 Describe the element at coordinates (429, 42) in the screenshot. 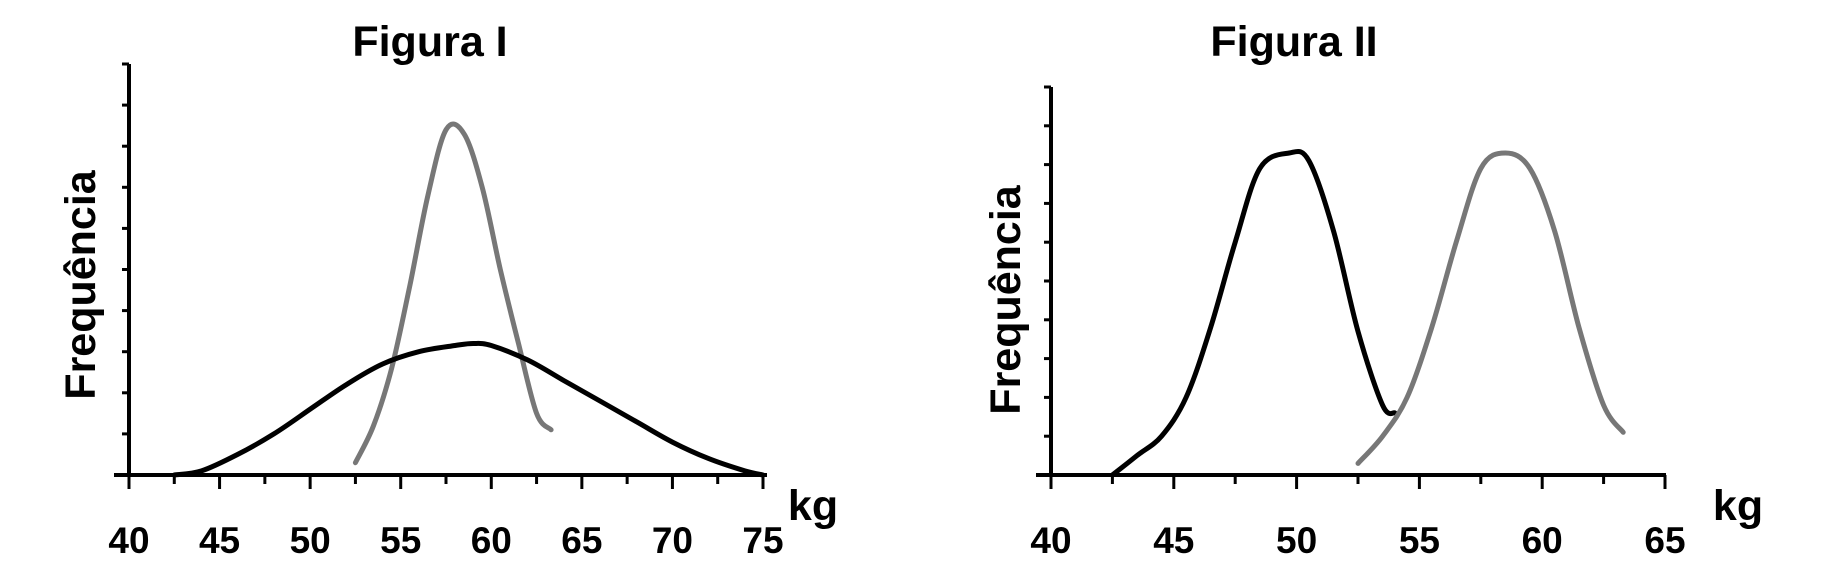

I see `chart-title: Figura I` at that location.